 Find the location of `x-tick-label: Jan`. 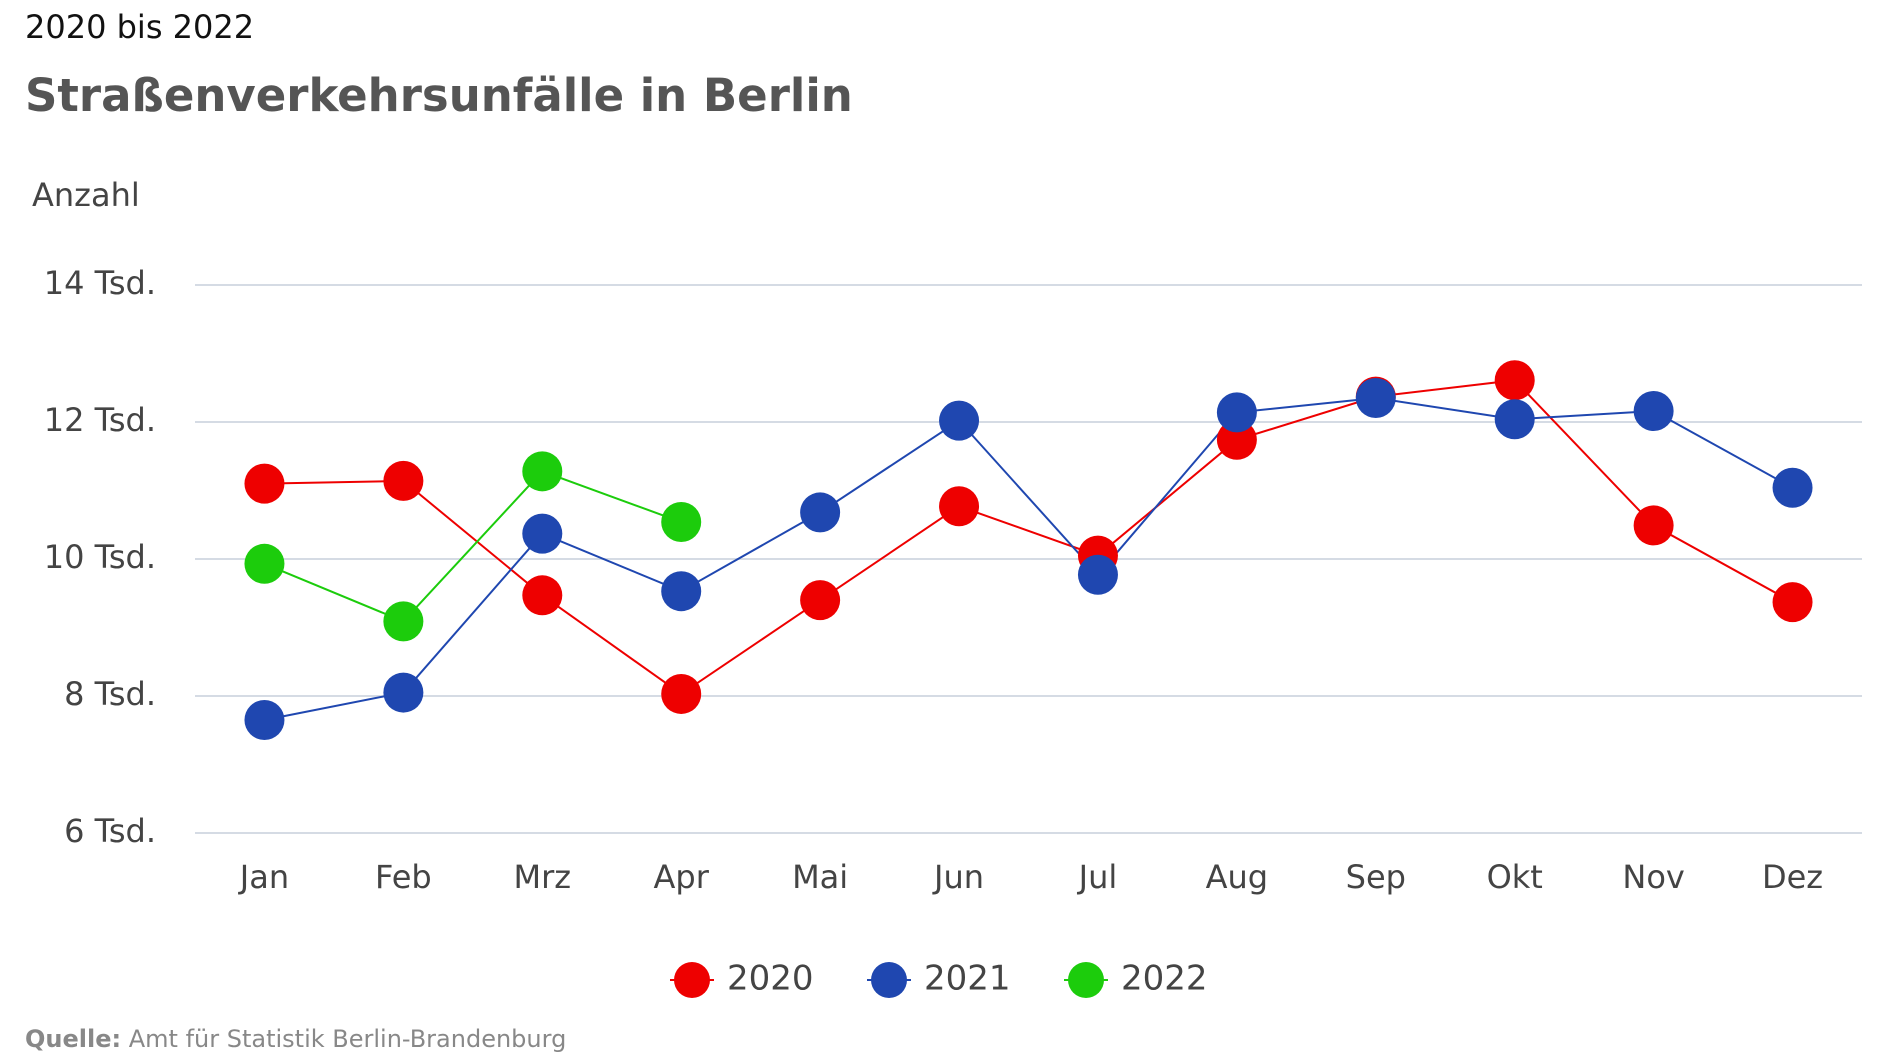

x-tick-label: Jan is located at coordinates (263, 877).